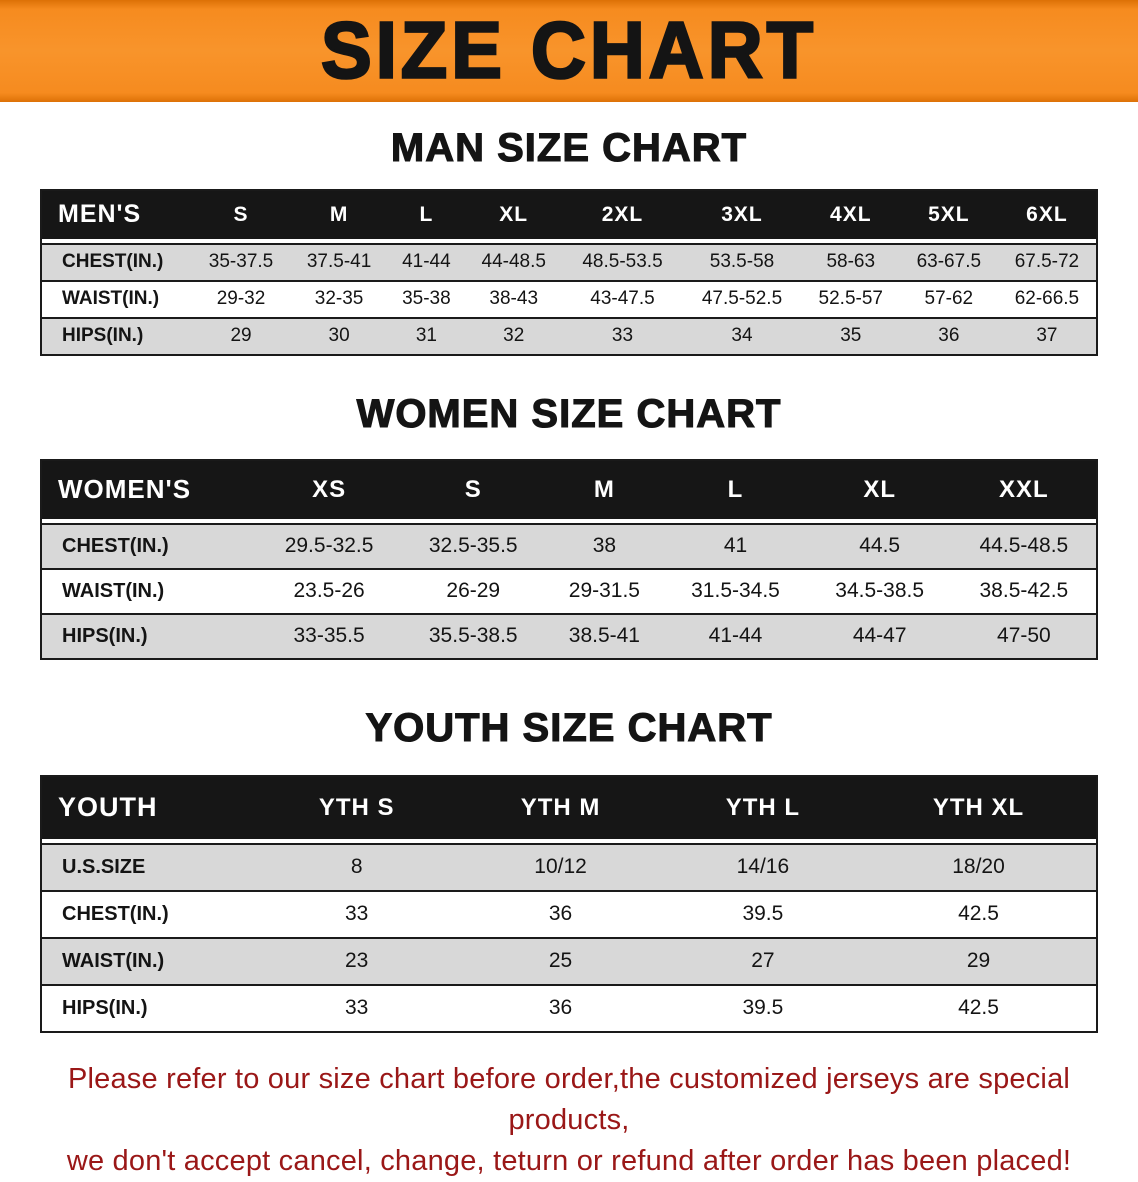 Image resolution: width=1138 pixels, height=1182 pixels. I want to click on size-value-cell: 53.5-58, so click(742, 261).